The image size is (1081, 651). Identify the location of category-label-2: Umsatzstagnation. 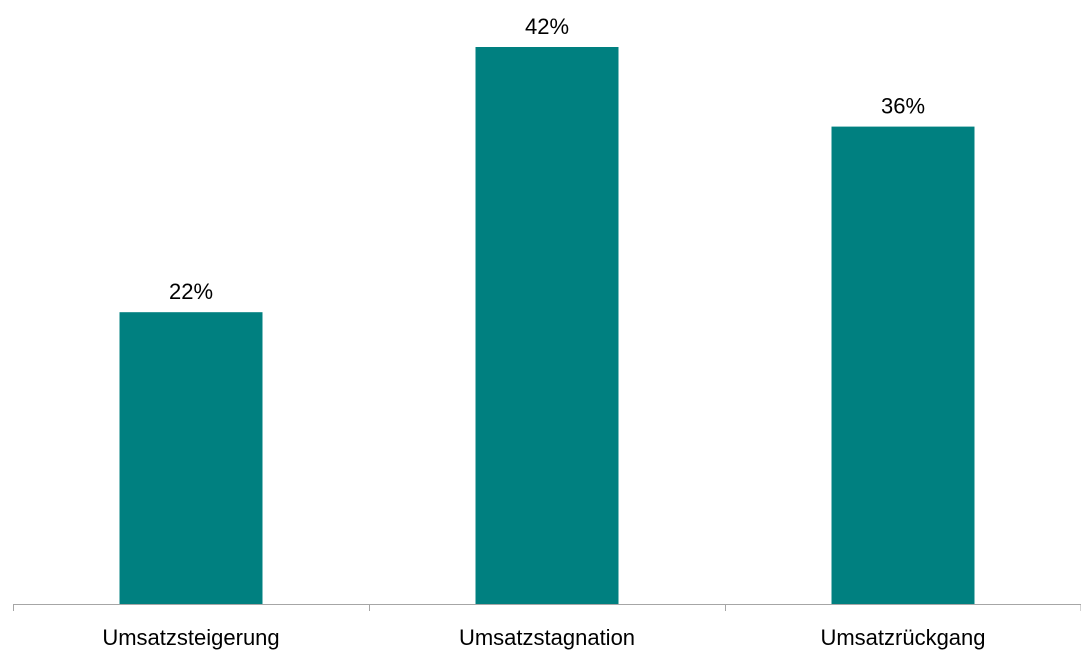
(547, 637).